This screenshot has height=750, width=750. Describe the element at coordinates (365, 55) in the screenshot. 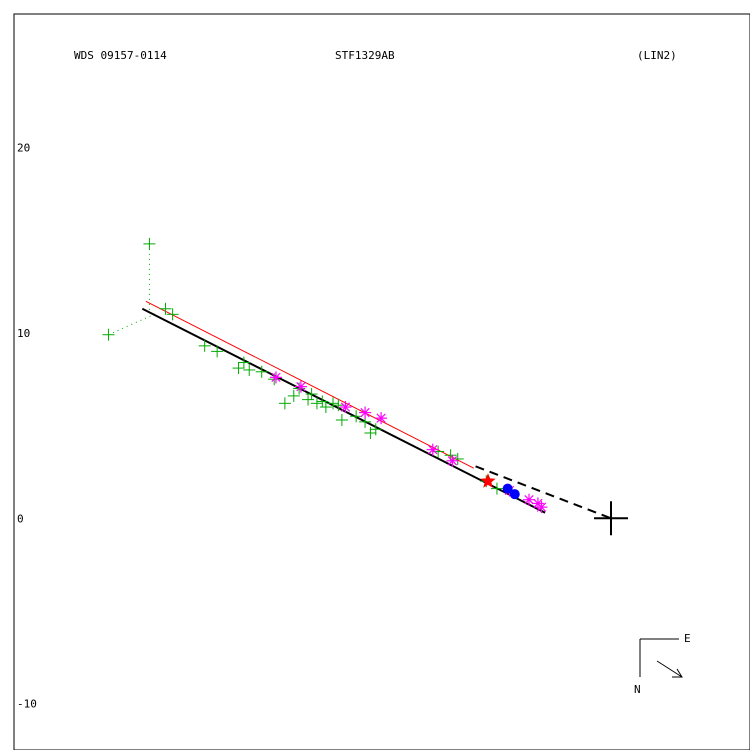

I see `header-system-label: STF1329AB` at that location.